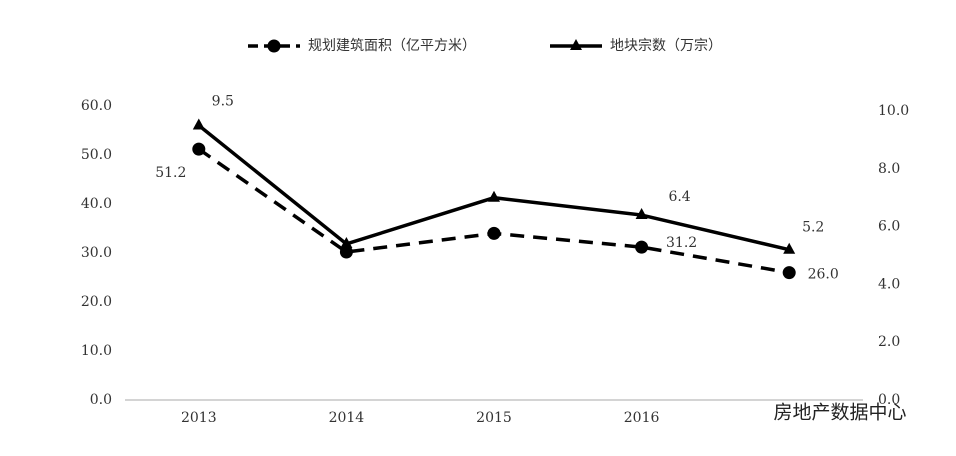 Image resolution: width=956 pixels, height=456 pixels. I want to click on data-label: 51.2, so click(170, 173).